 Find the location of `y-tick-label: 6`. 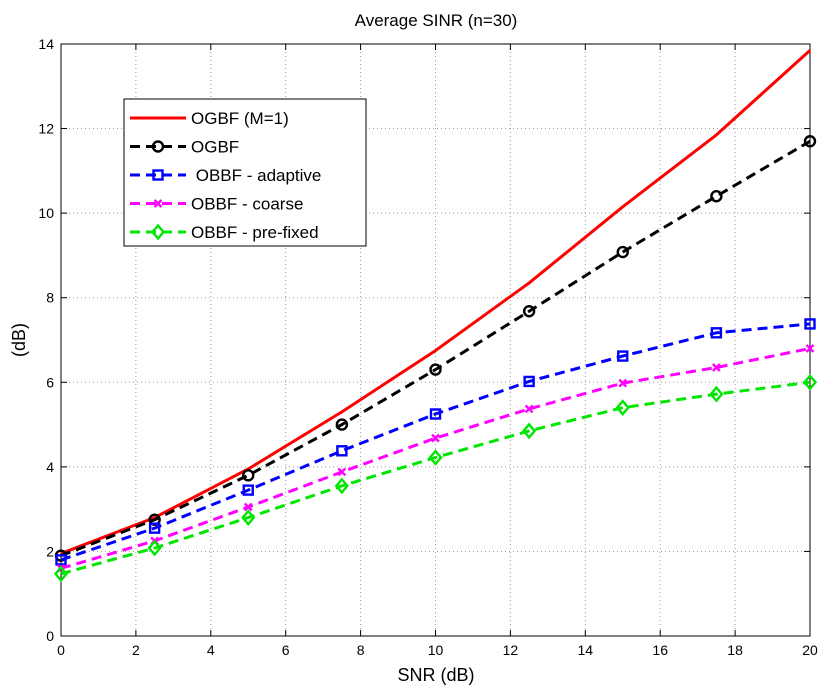

y-tick-label: 6 is located at coordinates (50, 382).